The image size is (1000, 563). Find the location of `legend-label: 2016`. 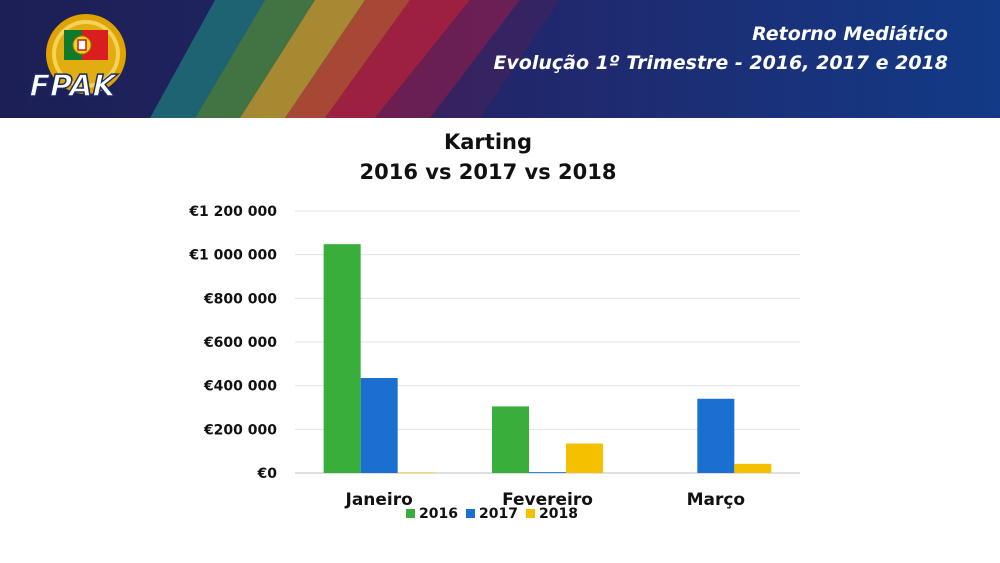

legend-label: 2016 is located at coordinates (438, 514).